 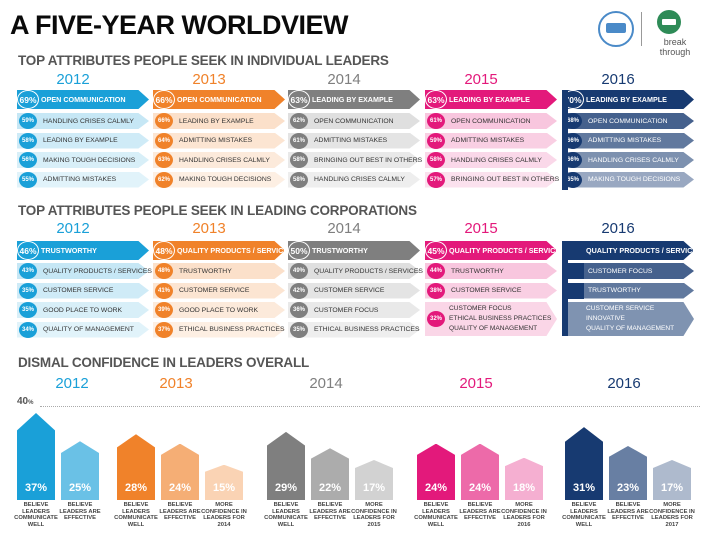 What do you see at coordinates (354, 121) in the screenshot?
I see `attribute-row: 62% OPEN COMMUNICATION` at bounding box center [354, 121].